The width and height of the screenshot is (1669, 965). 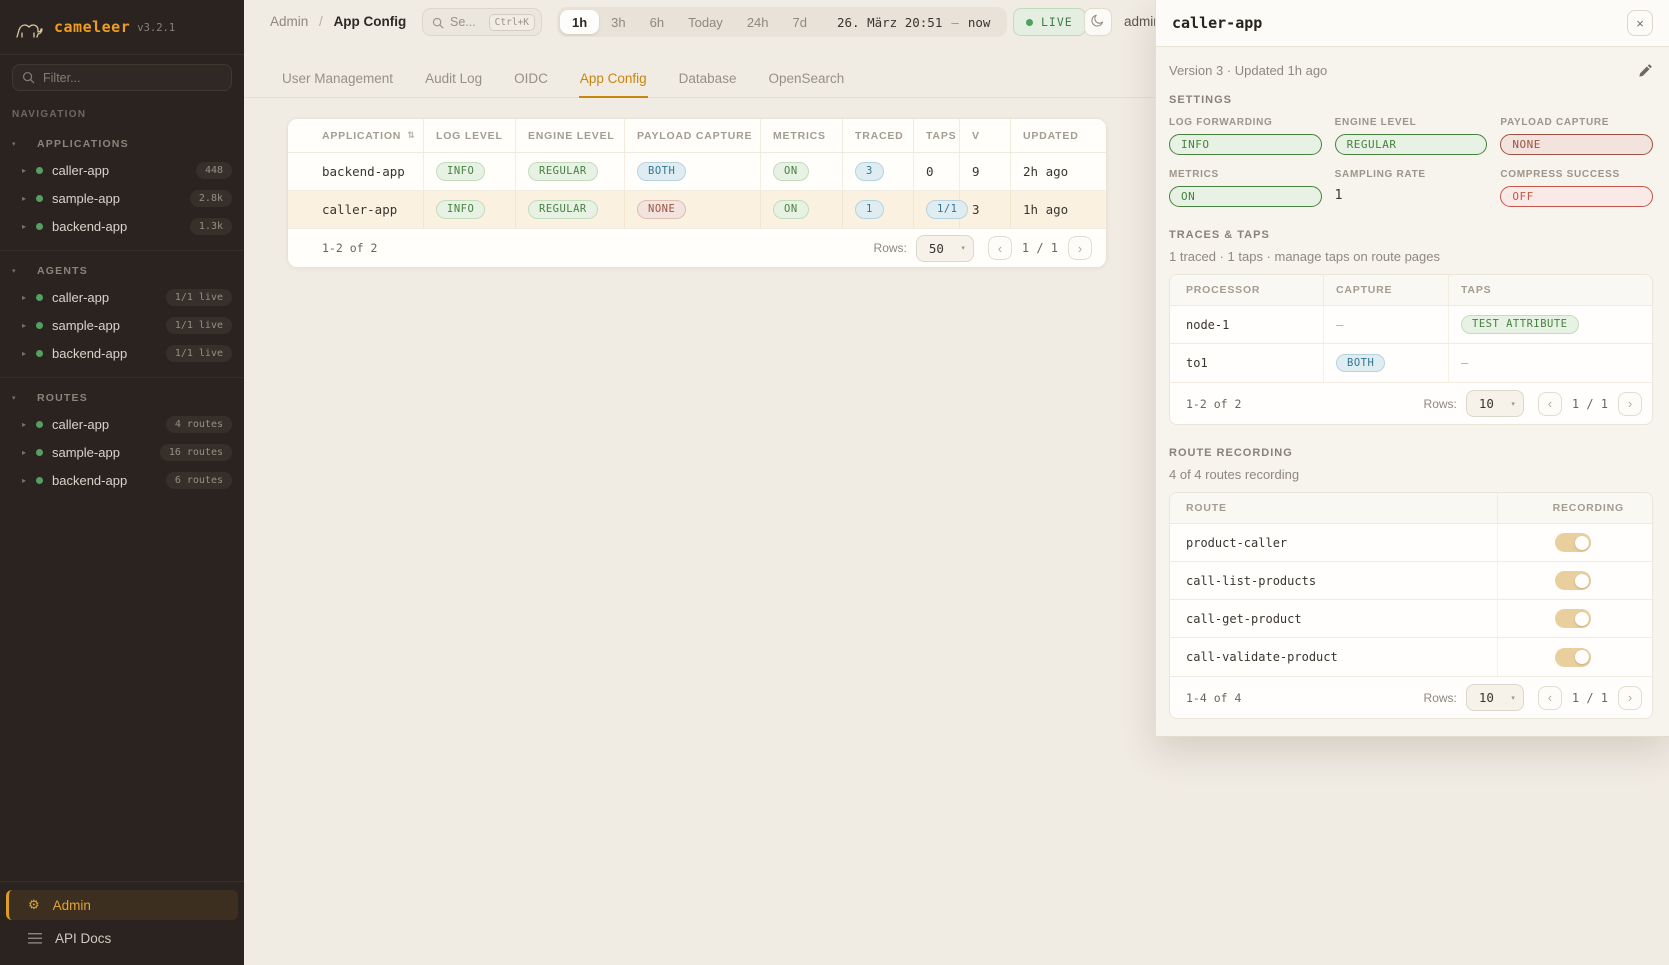 I want to click on range-3h-button: 3h, so click(x=618, y=22).